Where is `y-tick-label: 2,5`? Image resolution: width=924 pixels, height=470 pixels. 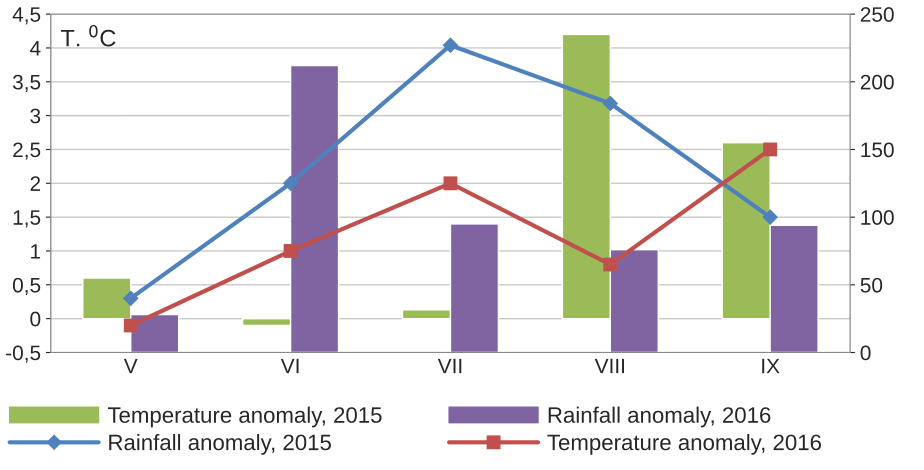
y-tick-label: 2,5 is located at coordinates (26, 151).